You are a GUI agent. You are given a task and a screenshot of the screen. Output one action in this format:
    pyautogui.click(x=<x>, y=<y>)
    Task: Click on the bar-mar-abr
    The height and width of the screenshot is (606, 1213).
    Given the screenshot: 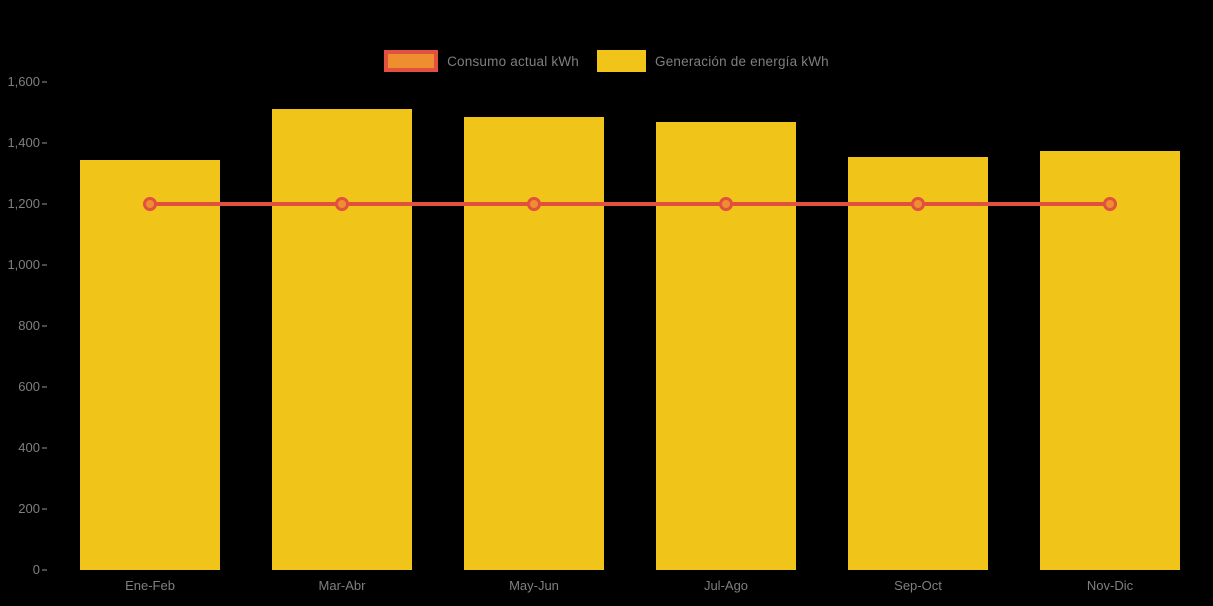 What is the action you would take?
    pyautogui.click(x=342, y=339)
    